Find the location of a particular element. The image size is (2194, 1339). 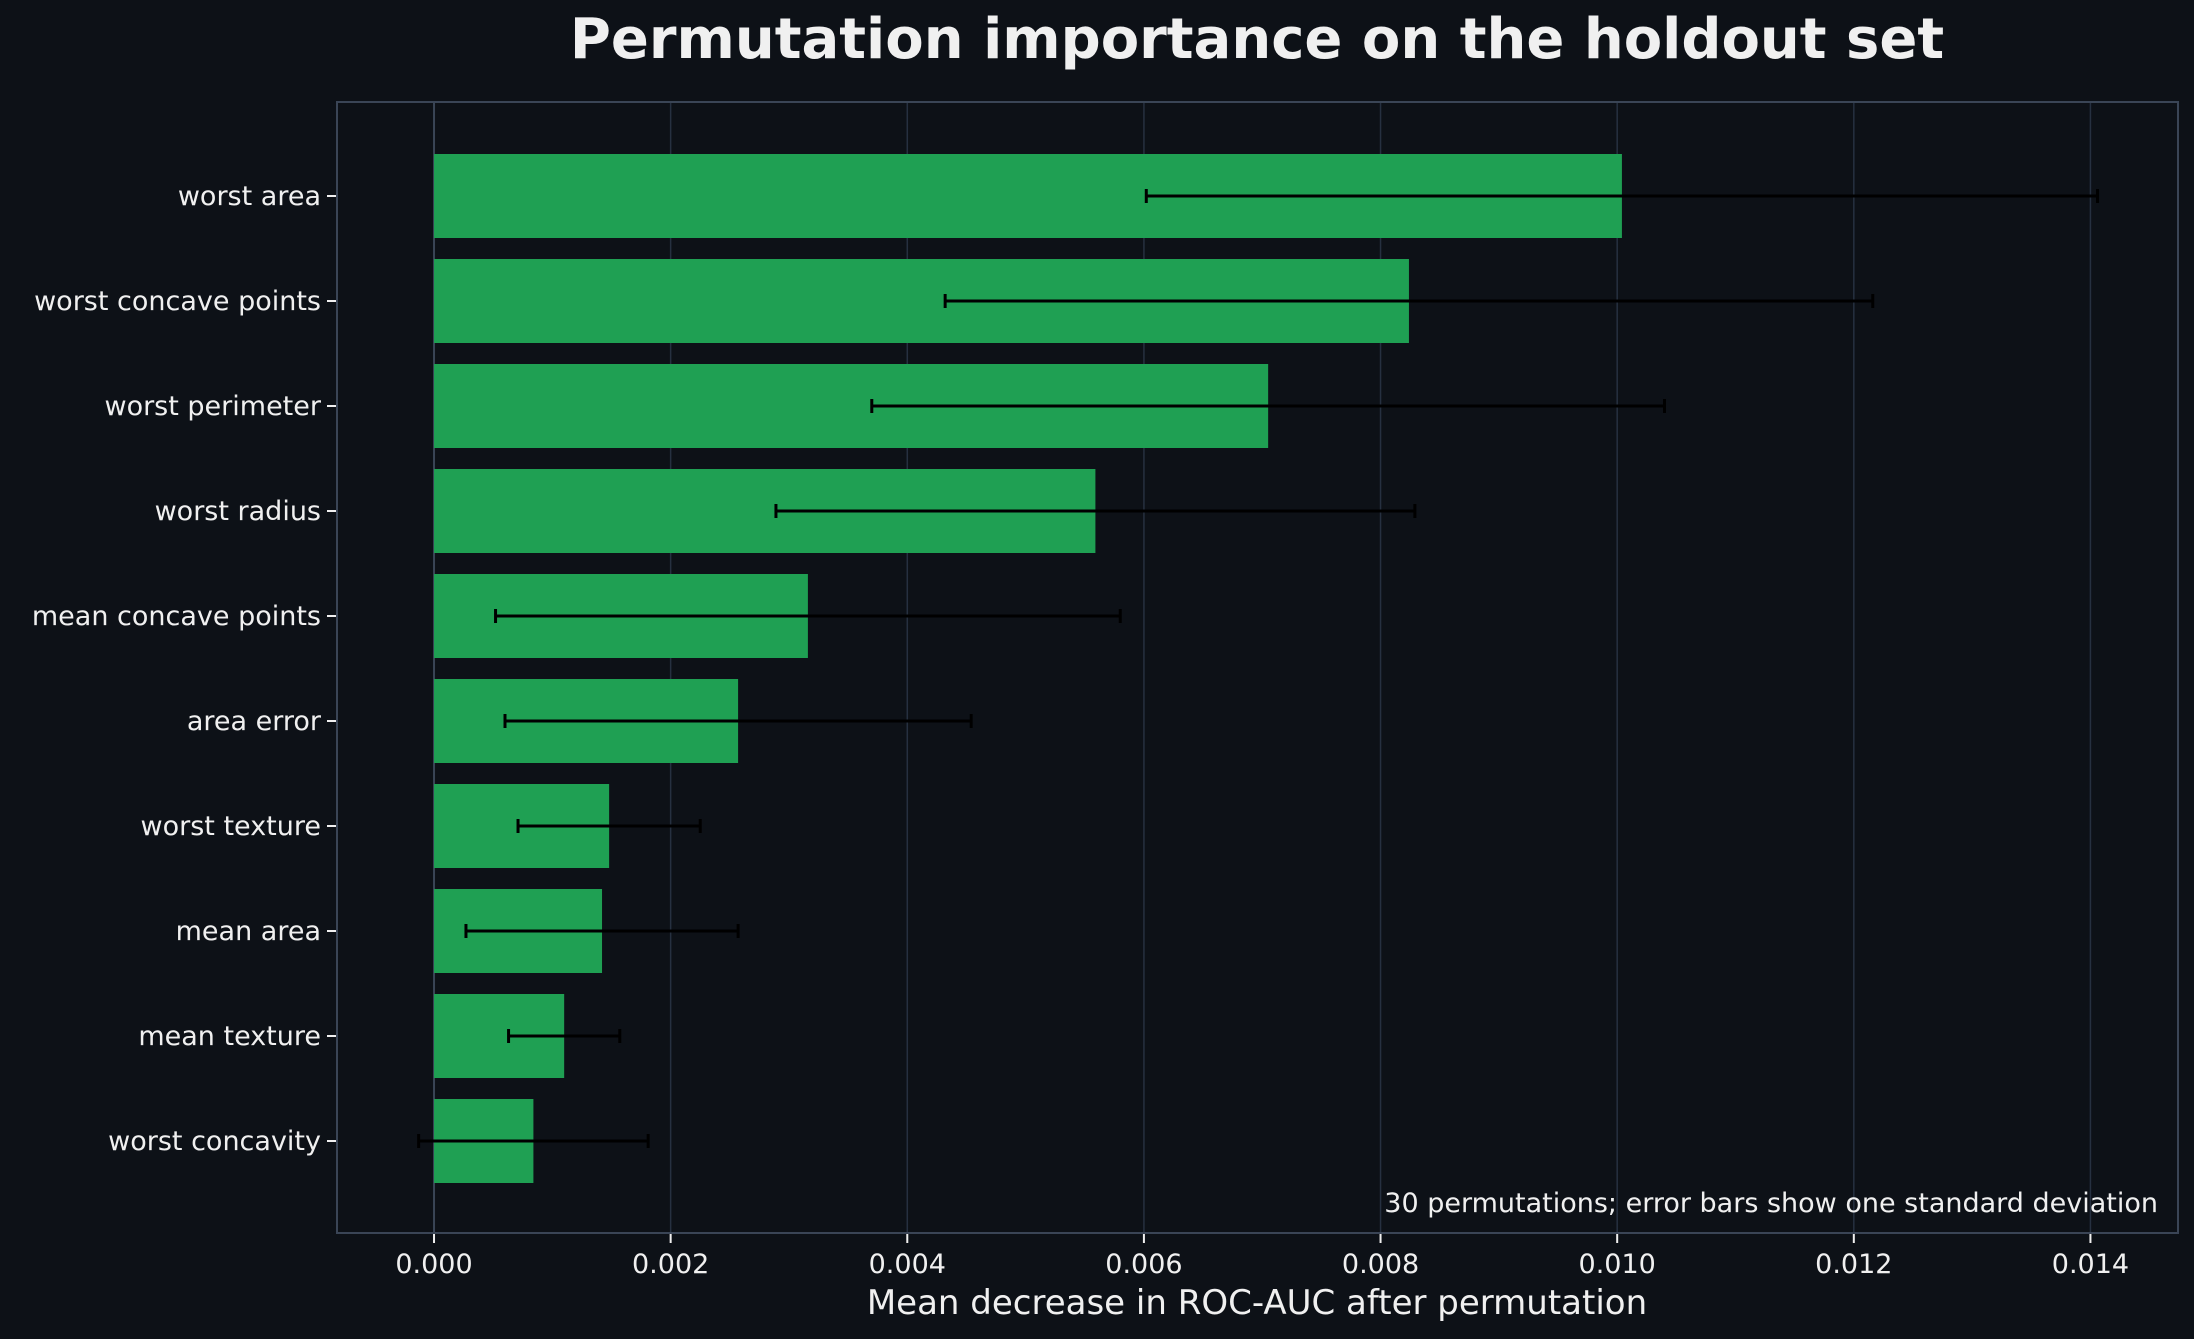

y-tick-label: mean area is located at coordinates (248, 931).